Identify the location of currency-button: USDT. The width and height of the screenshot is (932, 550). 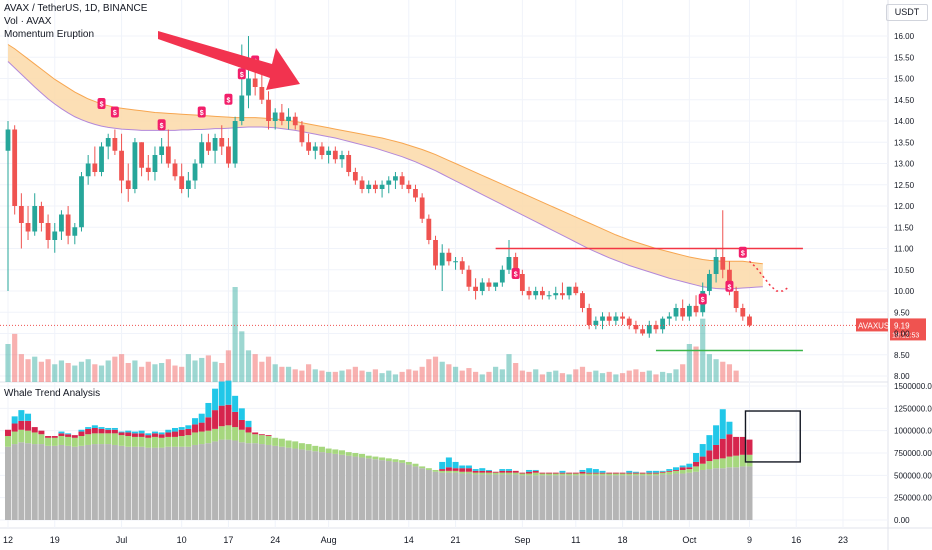
(907, 12).